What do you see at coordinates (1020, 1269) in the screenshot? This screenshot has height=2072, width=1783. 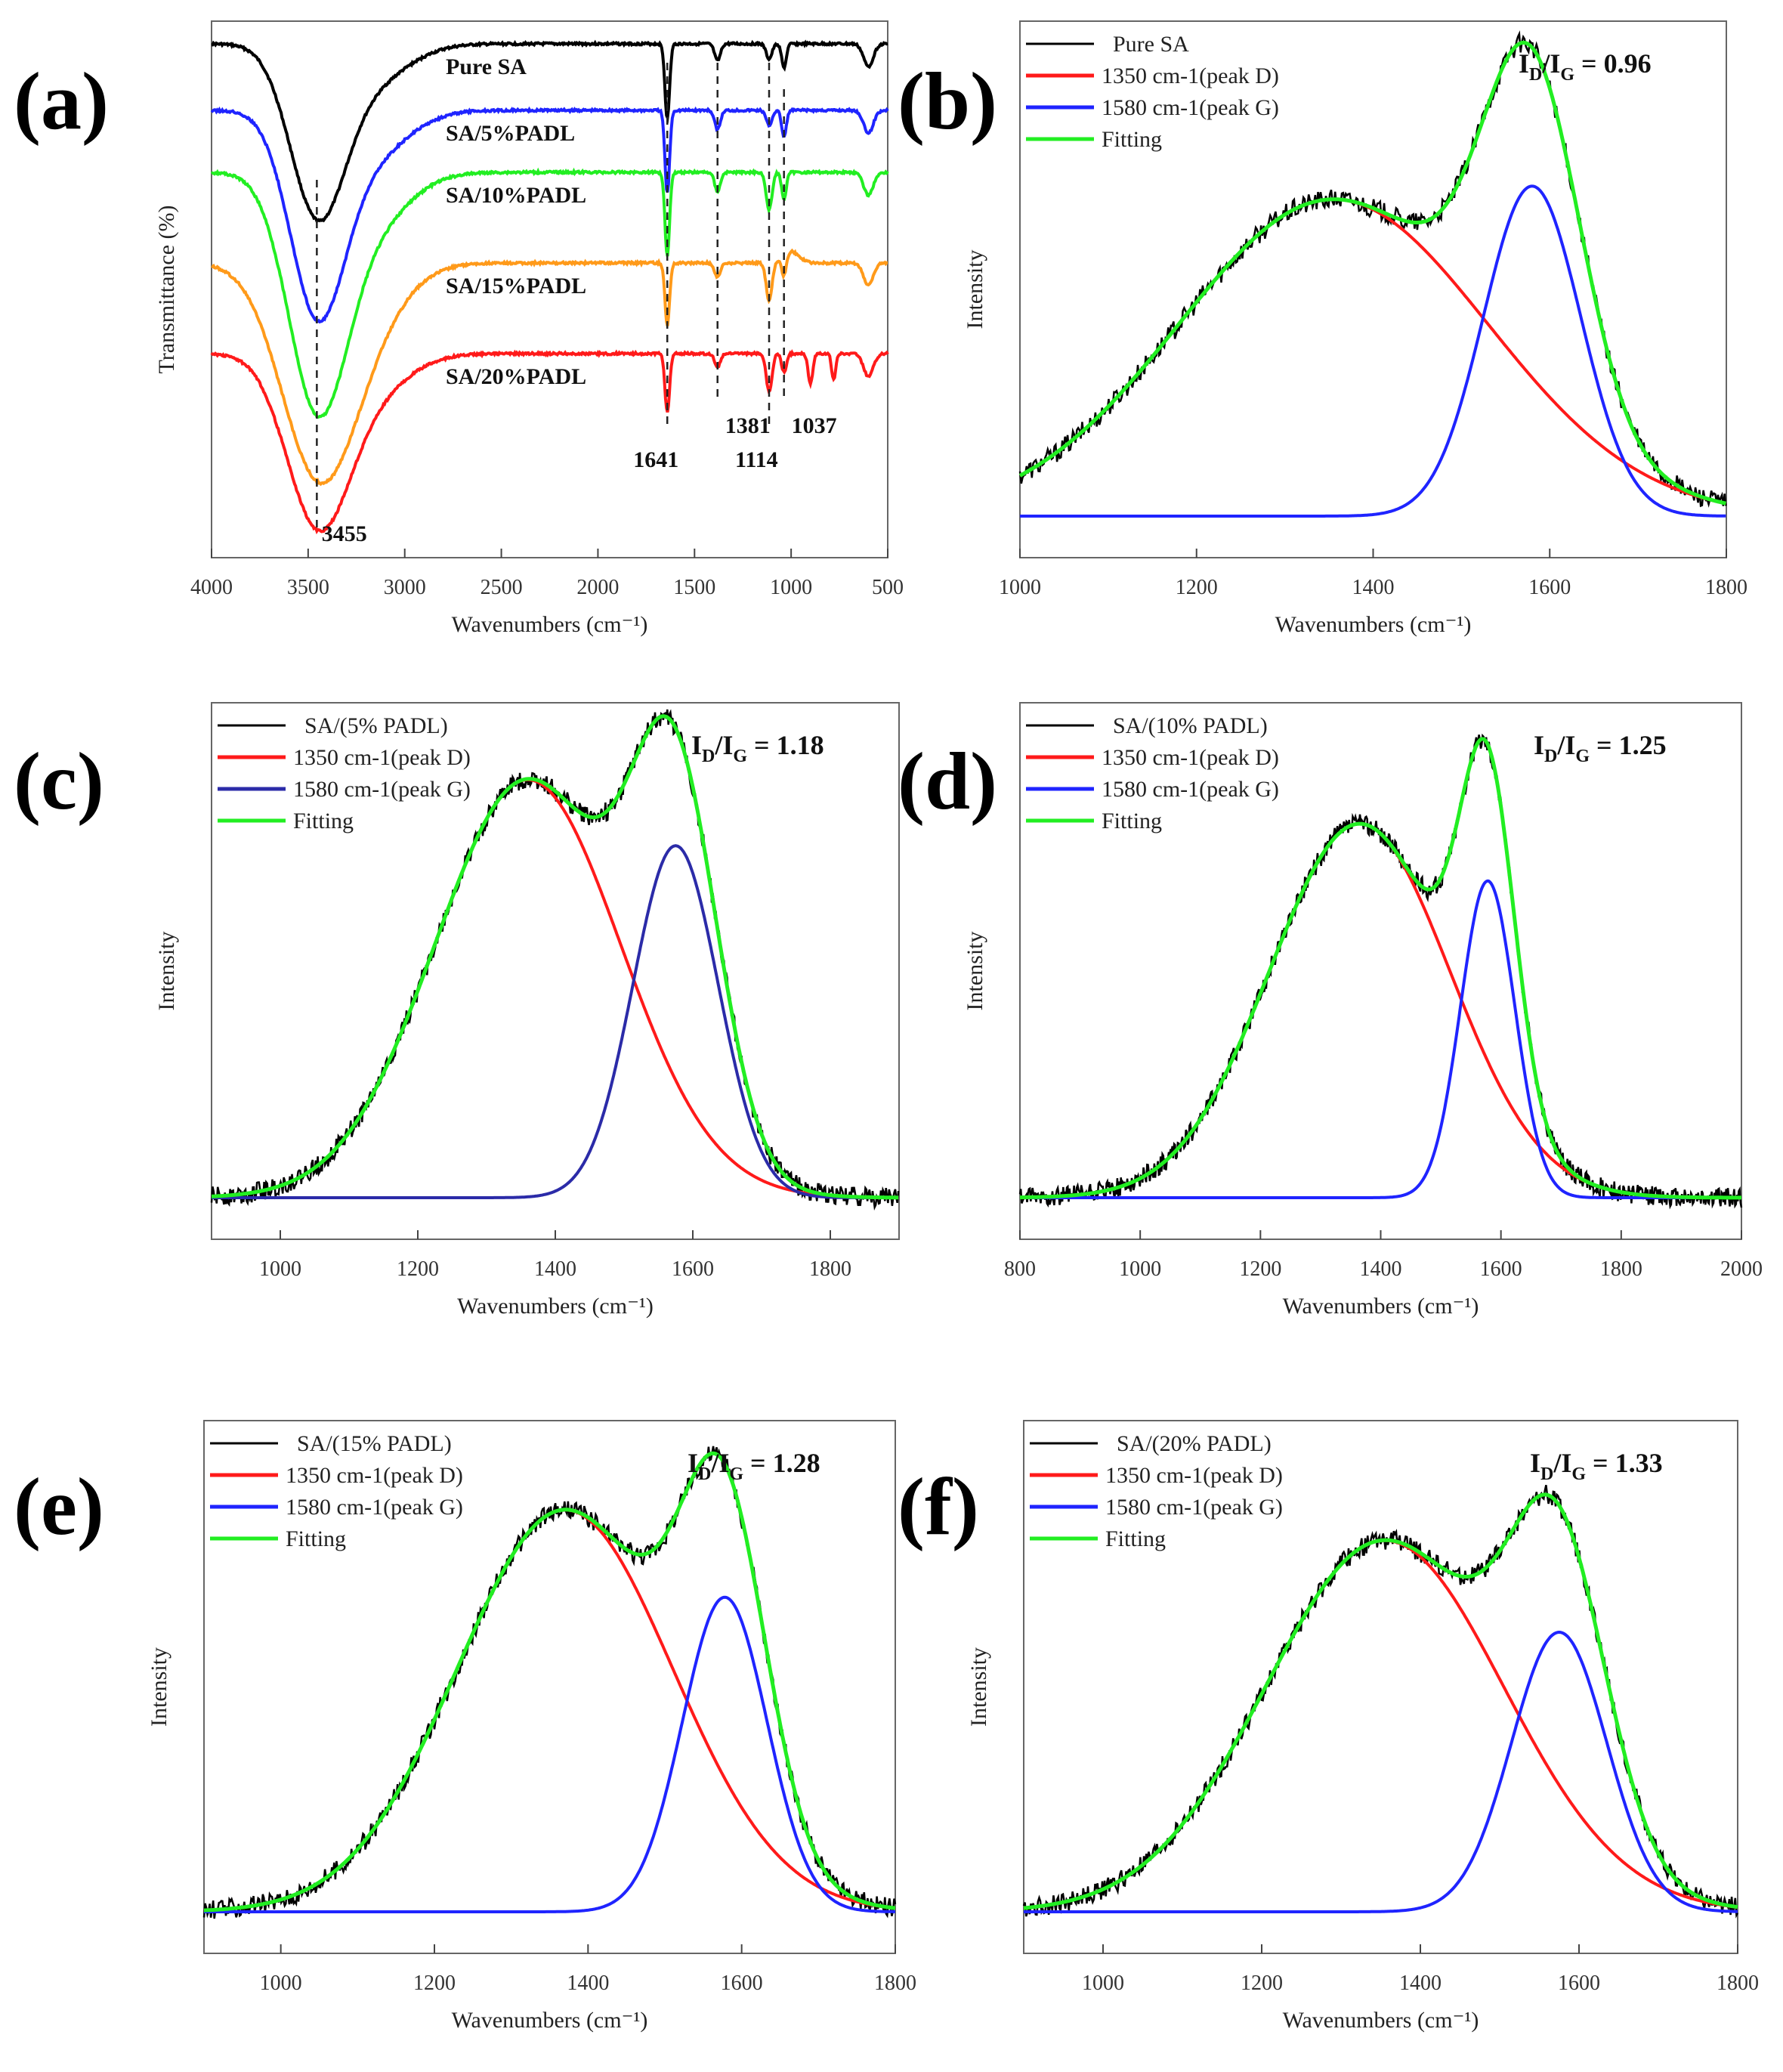 I see `x-tick-label: 800` at bounding box center [1020, 1269].